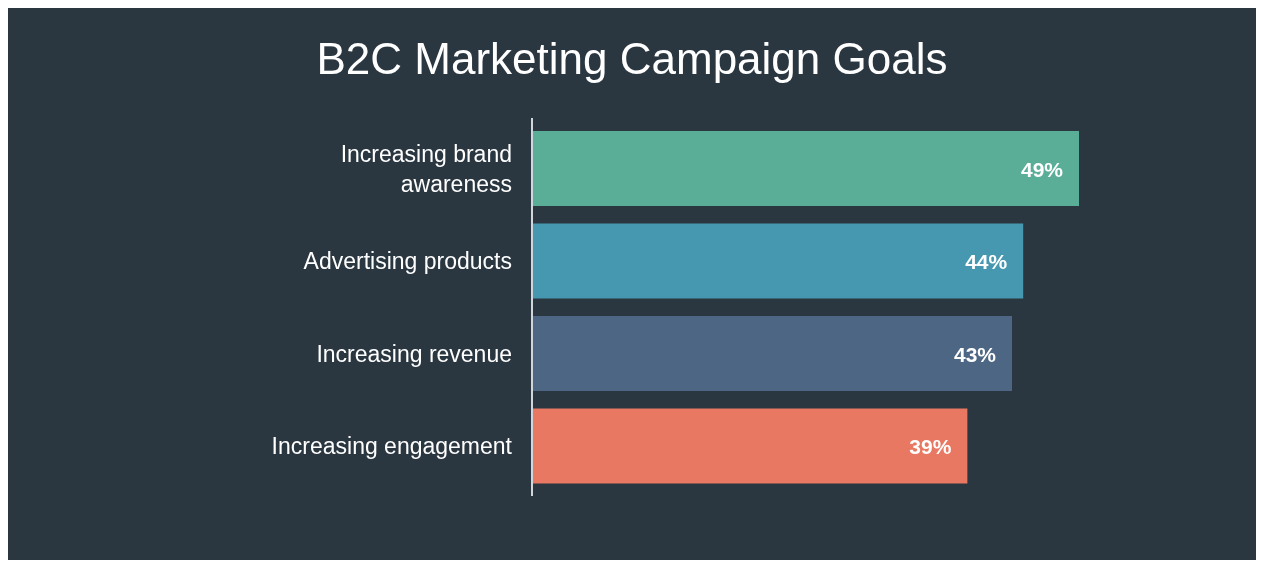 The width and height of the screenshot is (1266, 572). Describe the element at coordinates (426, 168) in the screenshot. I see `y-tick-label: Increasing brand awareness` at that location.